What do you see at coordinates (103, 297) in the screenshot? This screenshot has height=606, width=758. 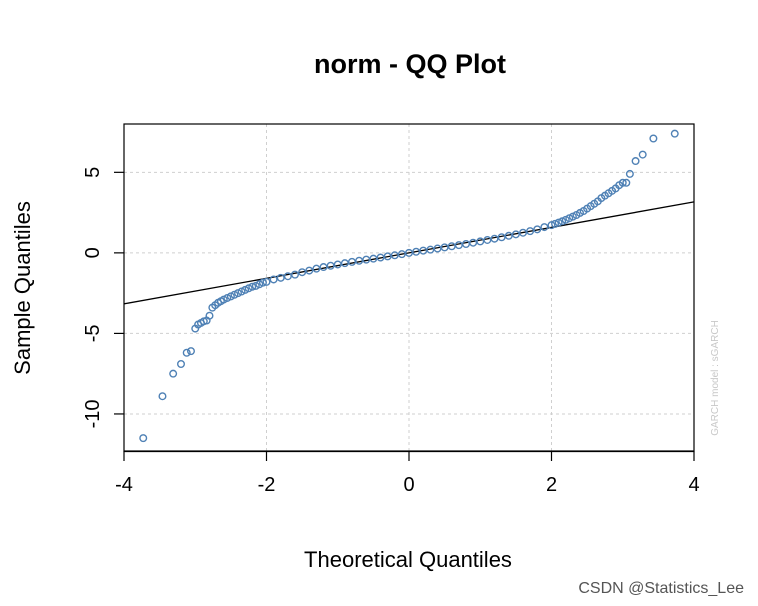 I see `y-axis: 5 0 -5 -10` at bounding box center [103, 297].